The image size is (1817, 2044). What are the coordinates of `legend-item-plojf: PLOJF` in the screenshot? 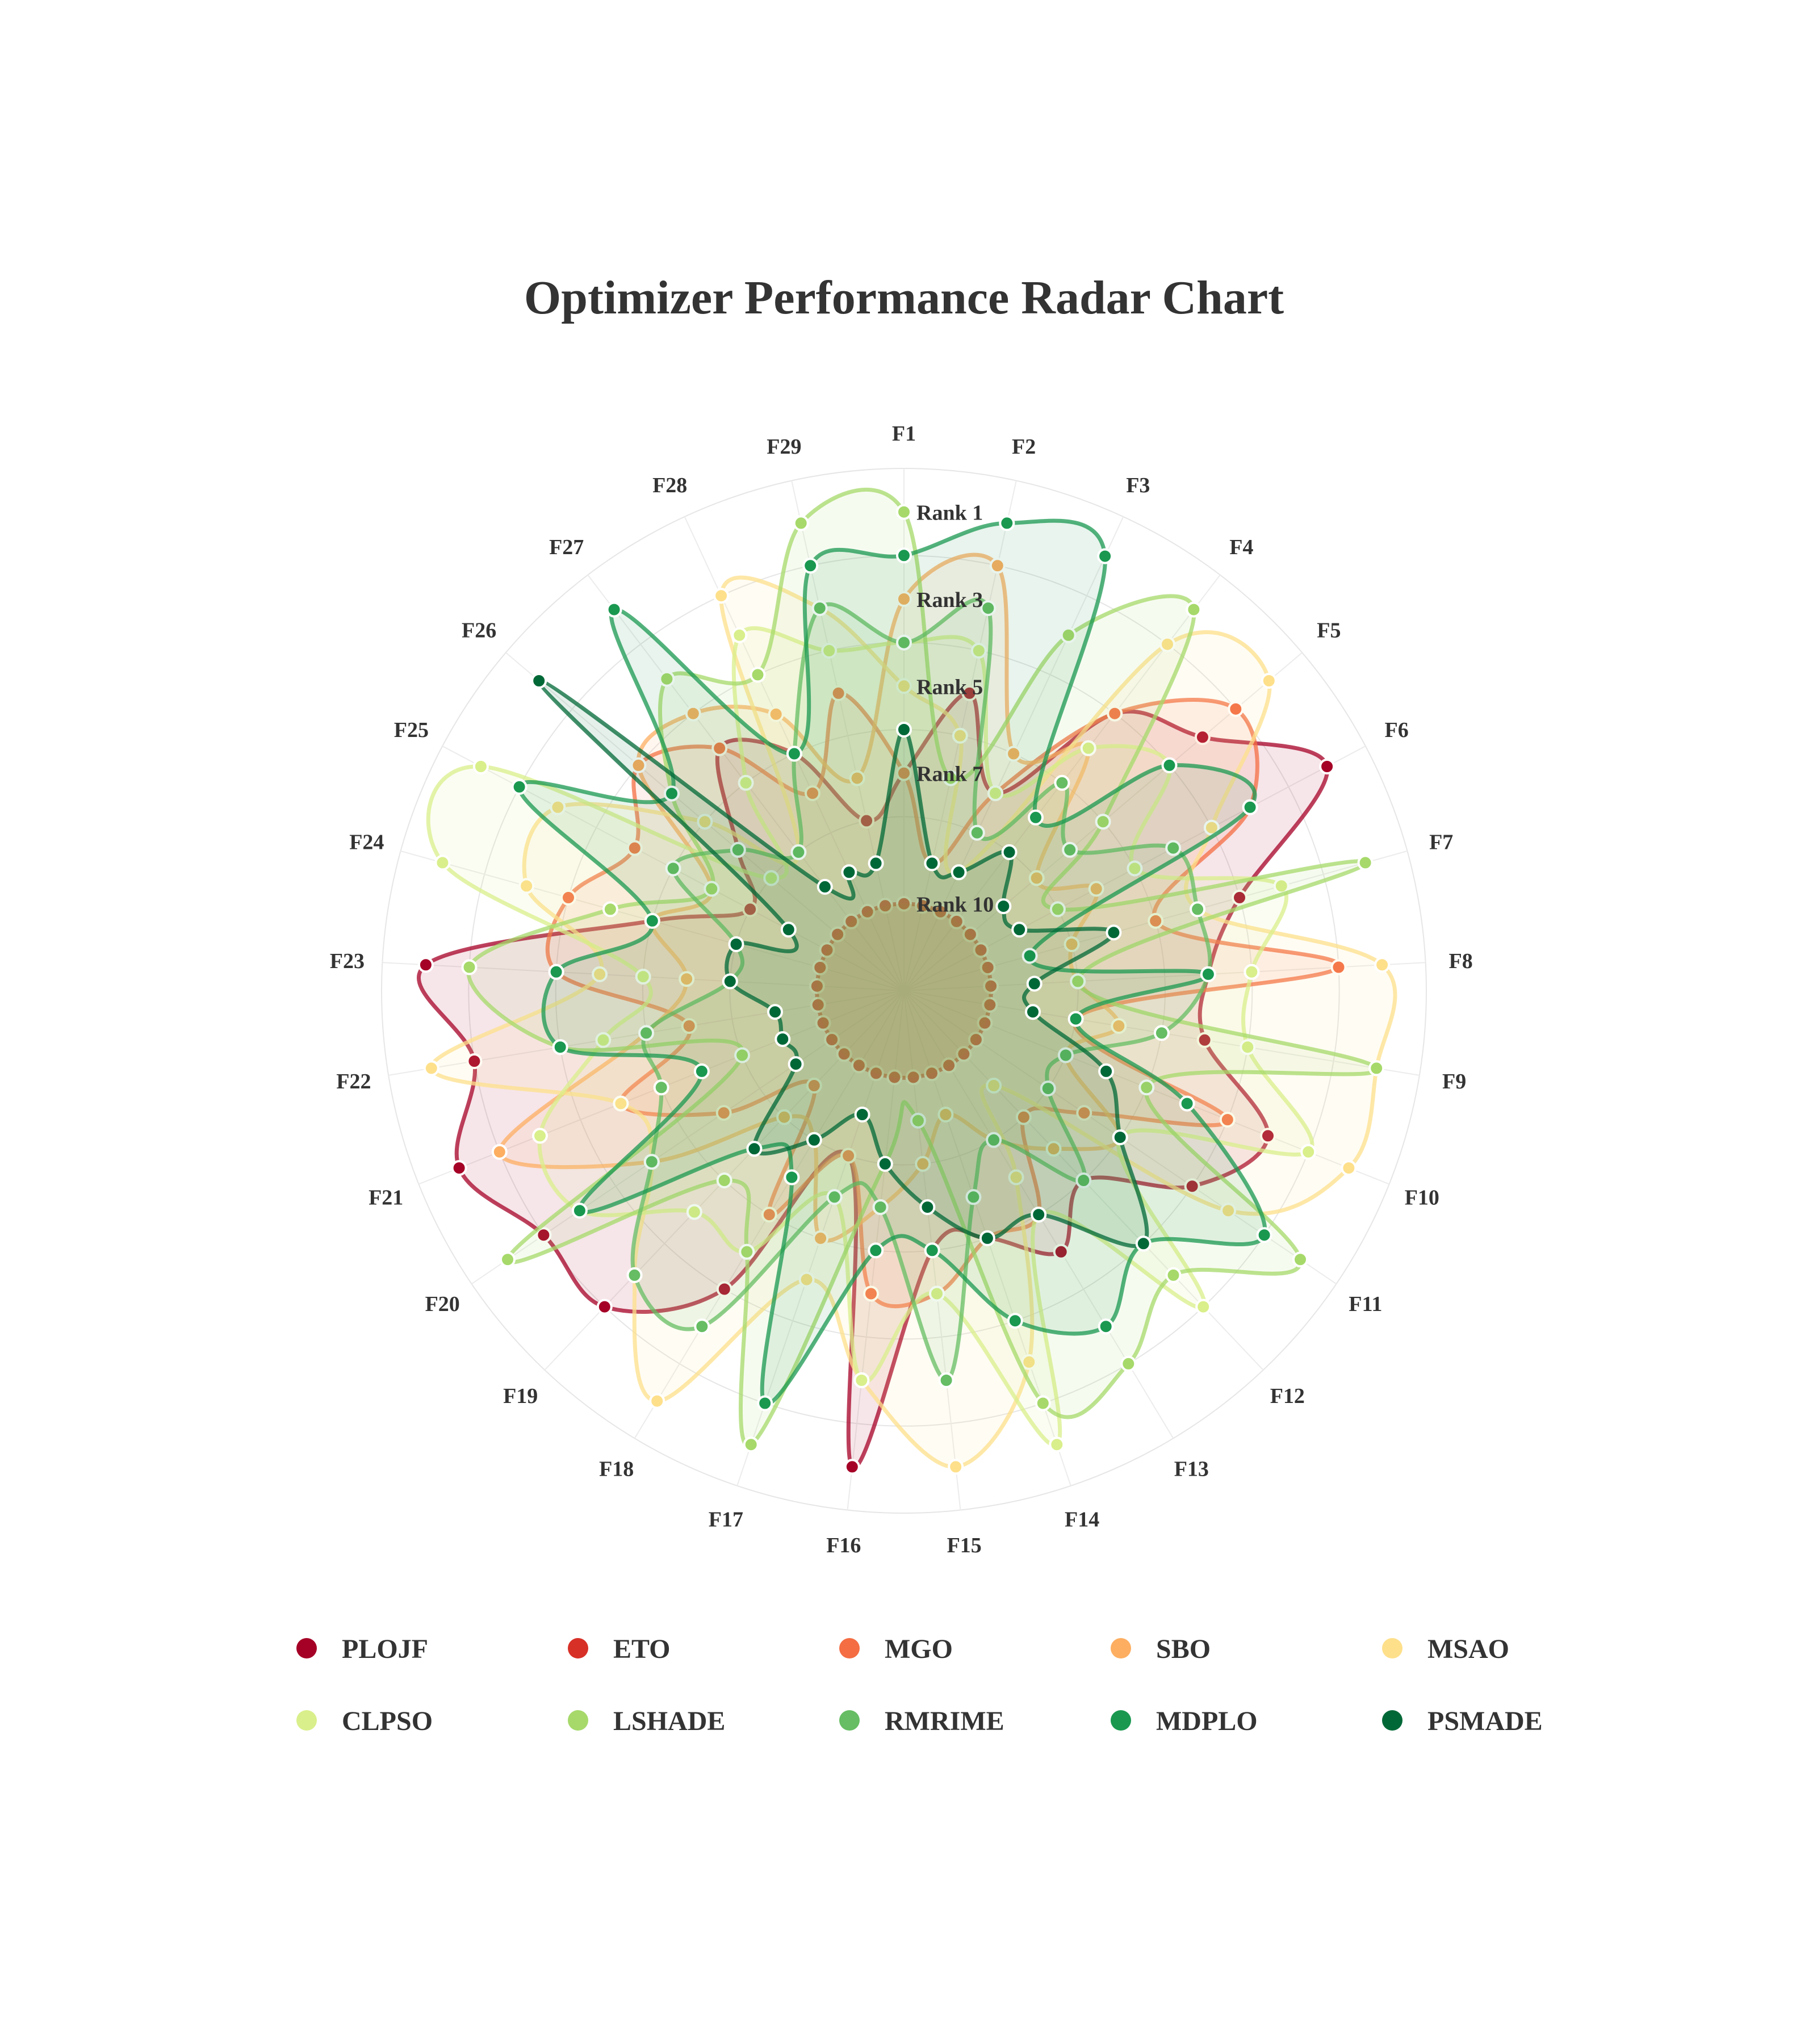 It's located at (362, 1649).